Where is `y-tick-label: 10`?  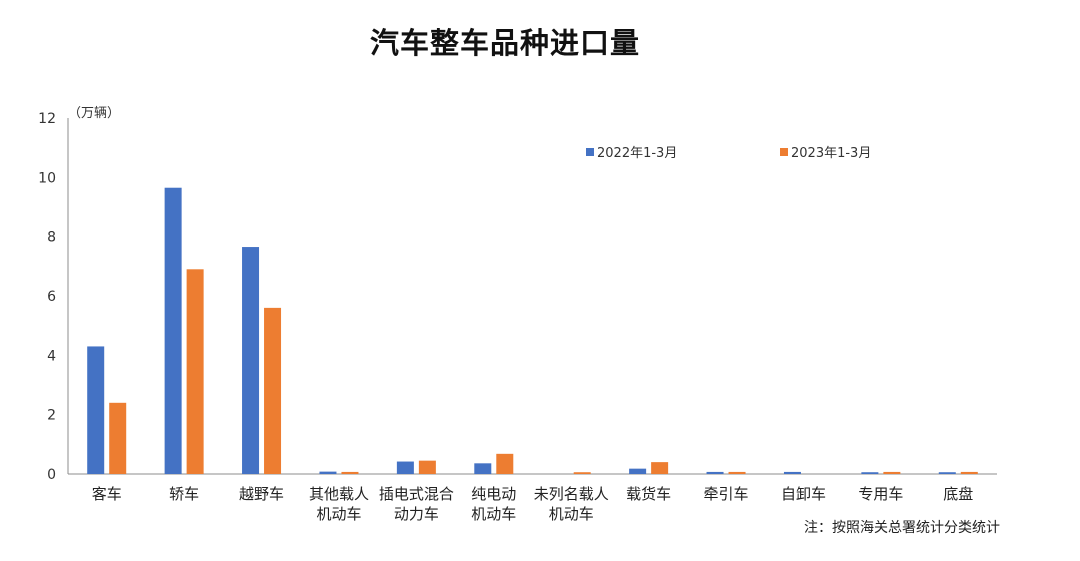
y-tick-label: 10 is located at coordinates (47, 178).